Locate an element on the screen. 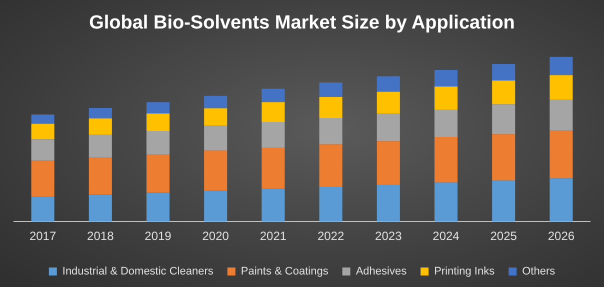 Image resolution: width=604 pixels, height=287 pixels. legend-label: Others is located at coordinates (539, 272).